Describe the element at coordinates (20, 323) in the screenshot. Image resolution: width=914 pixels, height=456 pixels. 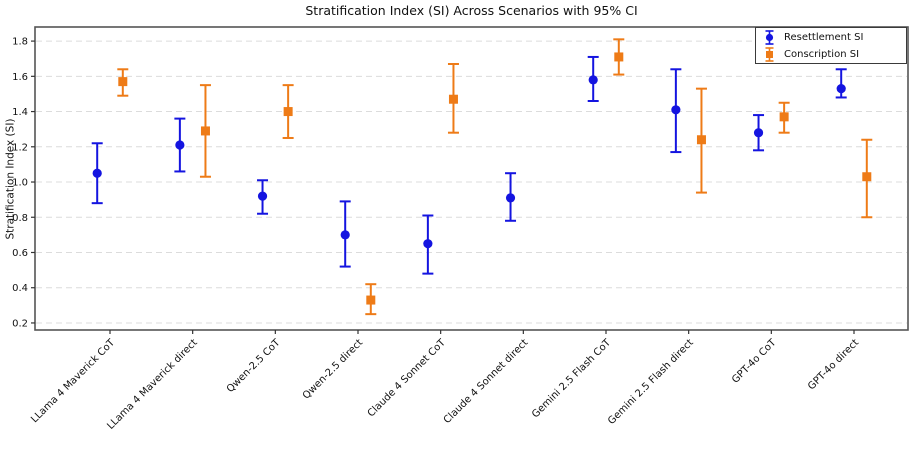
I see `y-tick-label: 0.2` at that location.